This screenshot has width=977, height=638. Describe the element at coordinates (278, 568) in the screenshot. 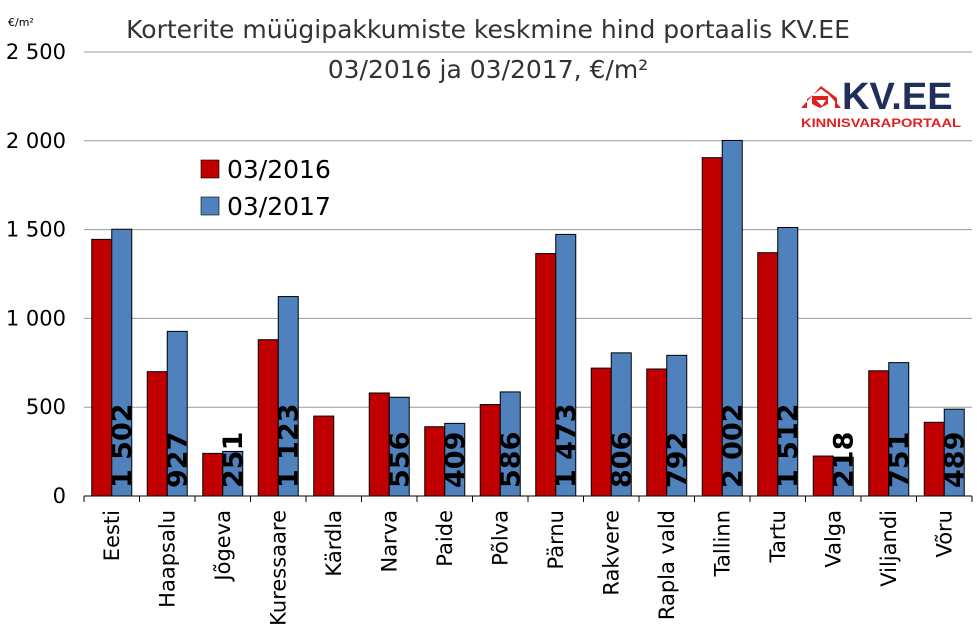

I see `x-tick-label: Kuressaare` at that location.